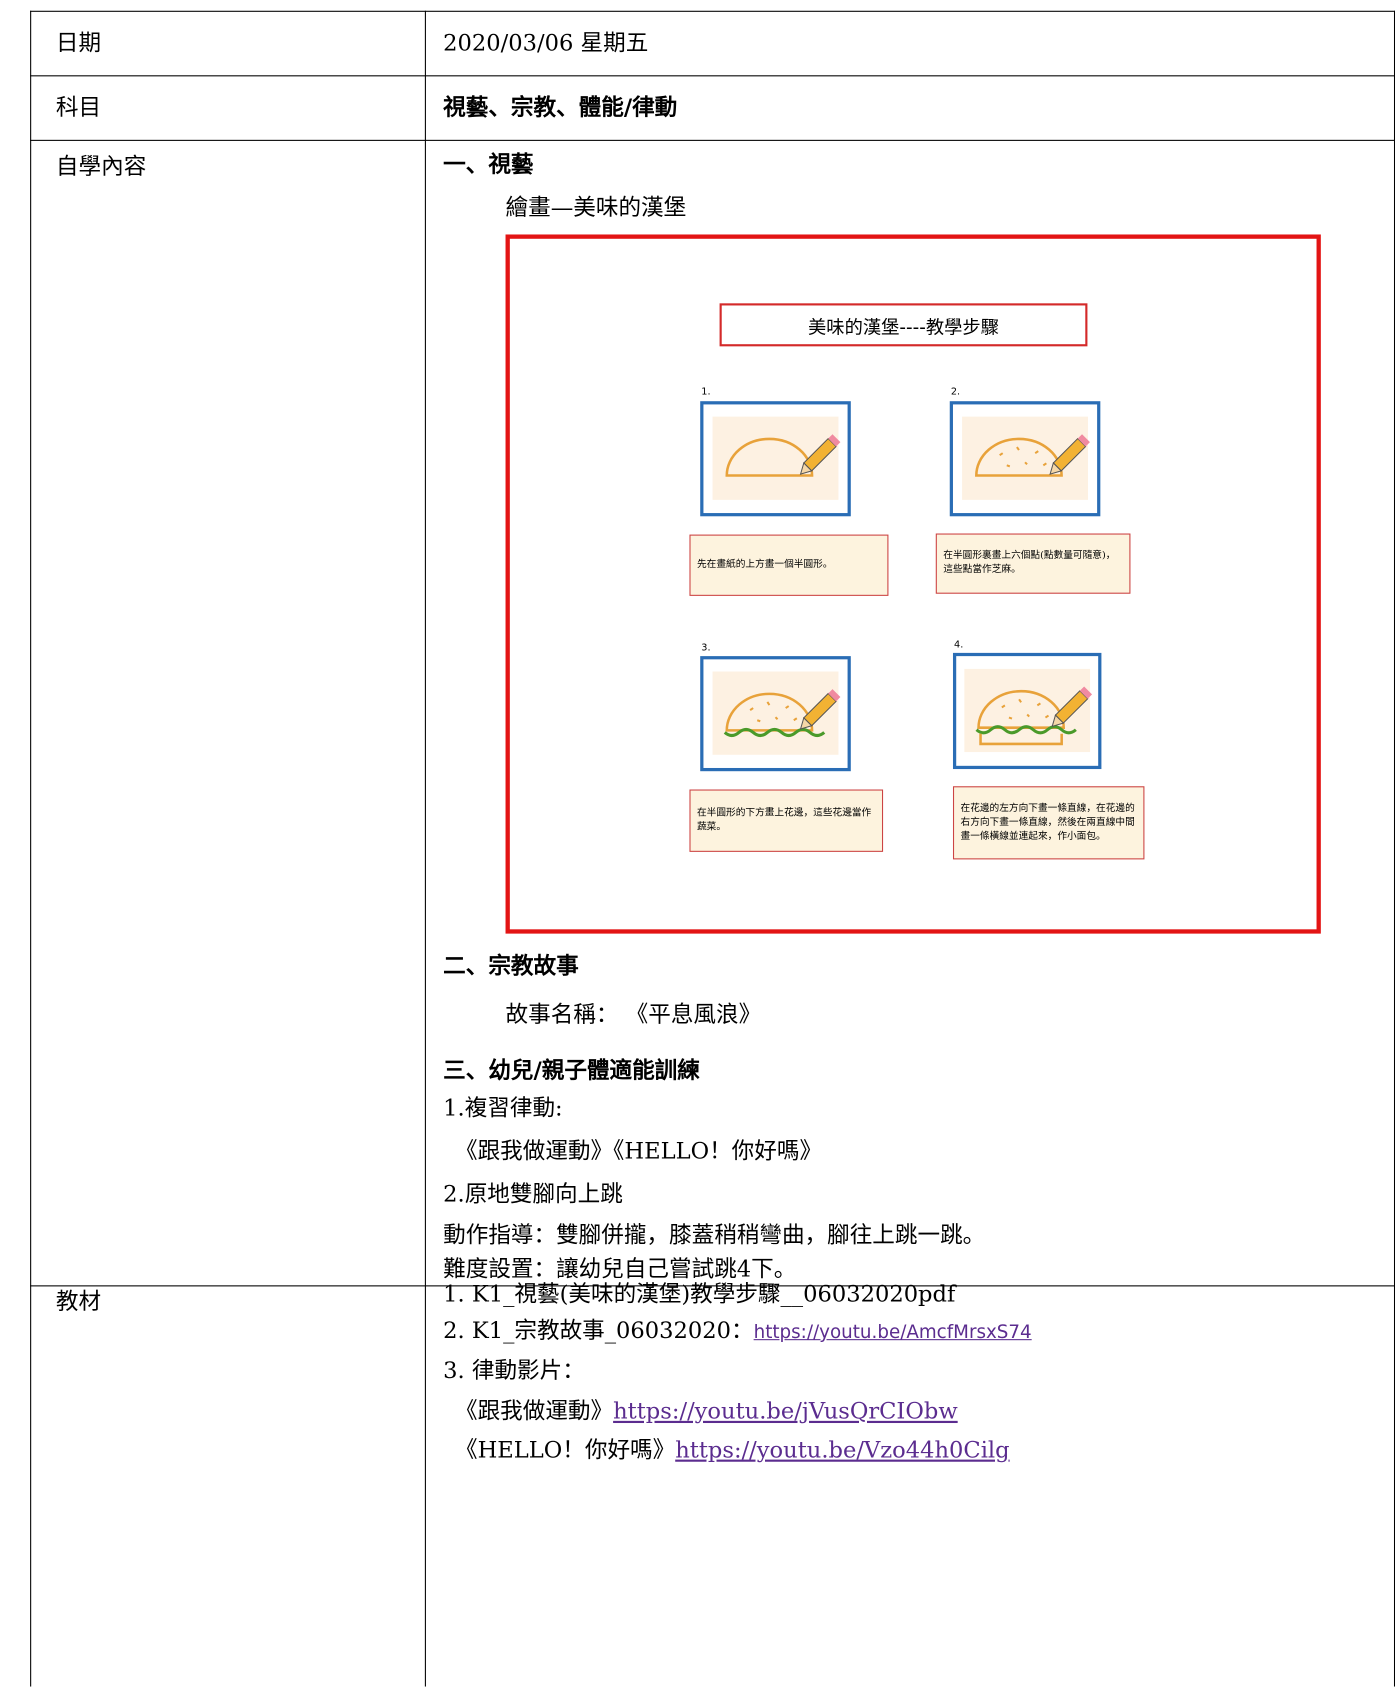  Describe the element at coordinates (706, 392) in the screenshot. I see `step-number: 1.` at that location.